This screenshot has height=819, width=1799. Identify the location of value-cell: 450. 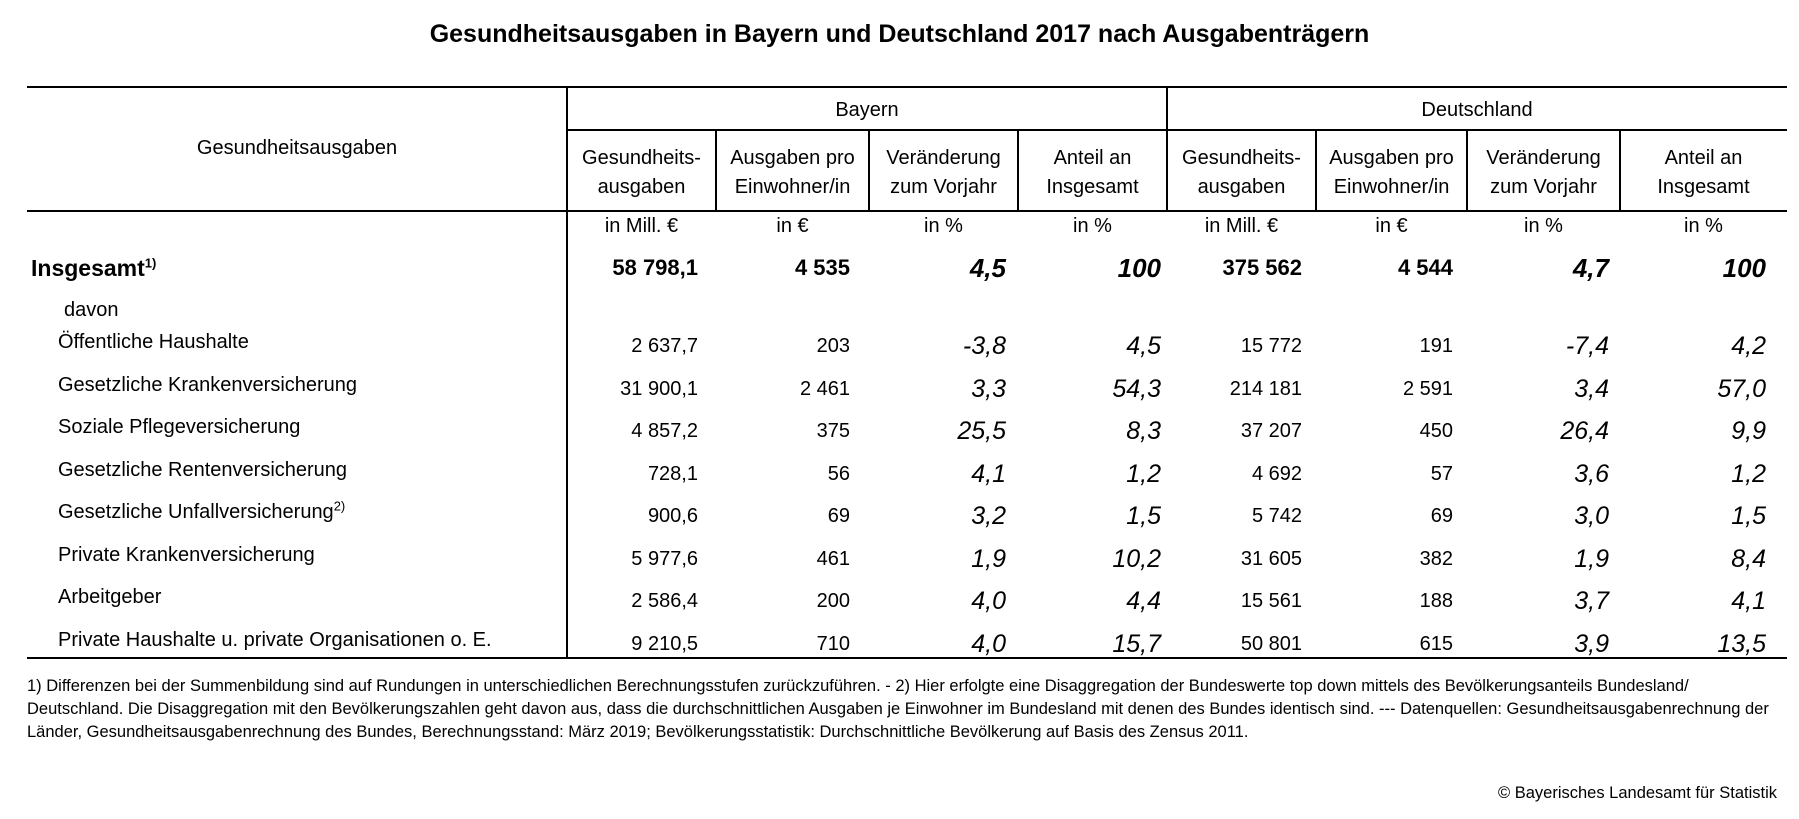
(1436, 431).